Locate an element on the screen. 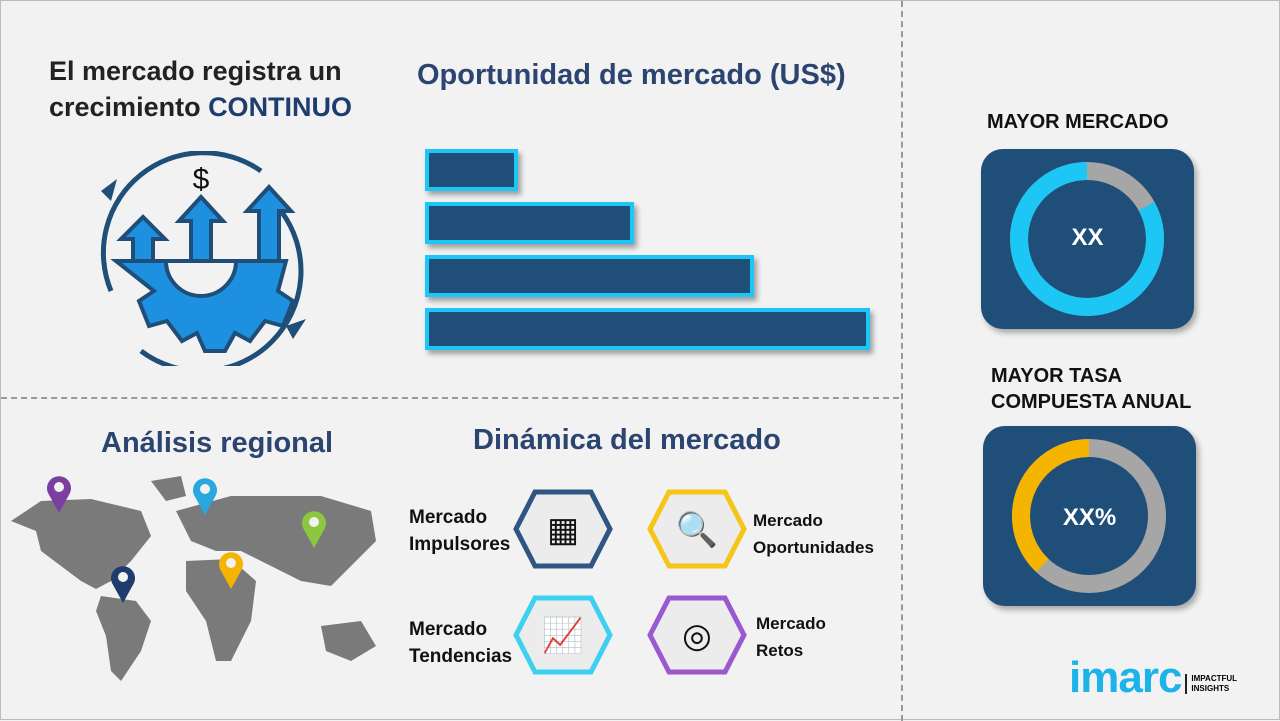  largest-market-donut is located at coordinates (1087, 239).